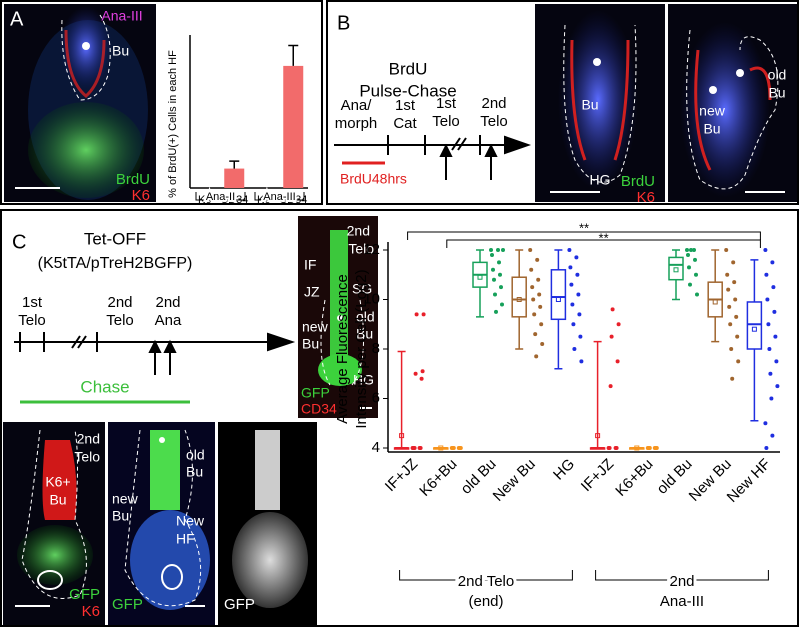 Image resolution: width=800 pixels, height=628 pixels. Describe the element at coordinates (634, 478) in the screenshot. I see `x-tick-label: K6+Bu` at that location.